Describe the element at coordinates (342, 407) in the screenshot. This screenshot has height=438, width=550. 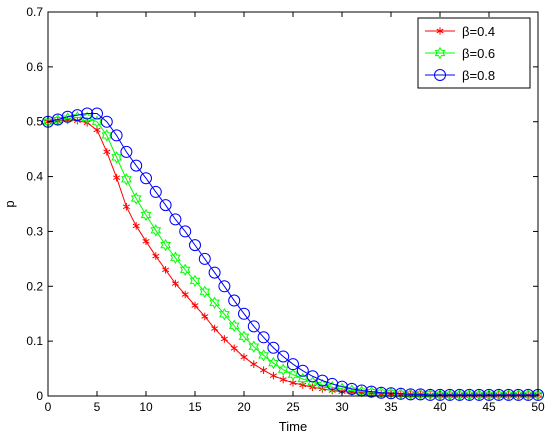
I see `x-tick-label: 30` at that location.